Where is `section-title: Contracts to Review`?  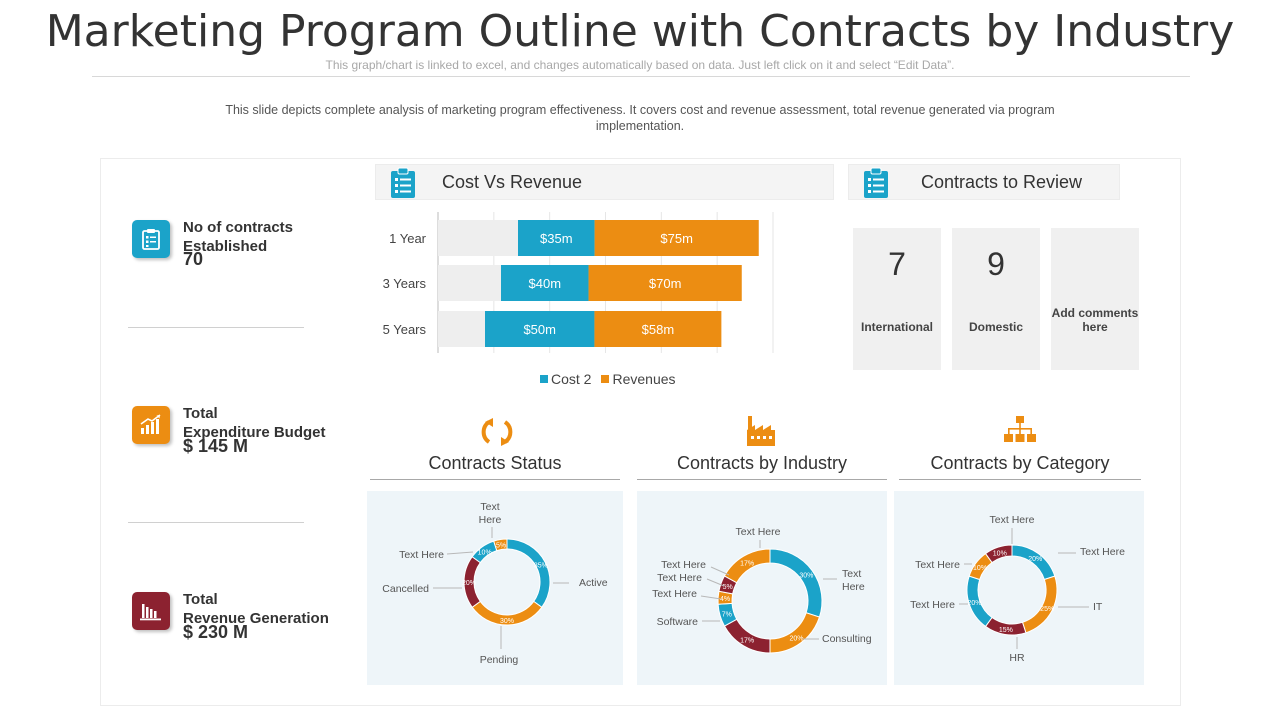 section-title: Contracts to Review is located at coordinates (1002, 182).